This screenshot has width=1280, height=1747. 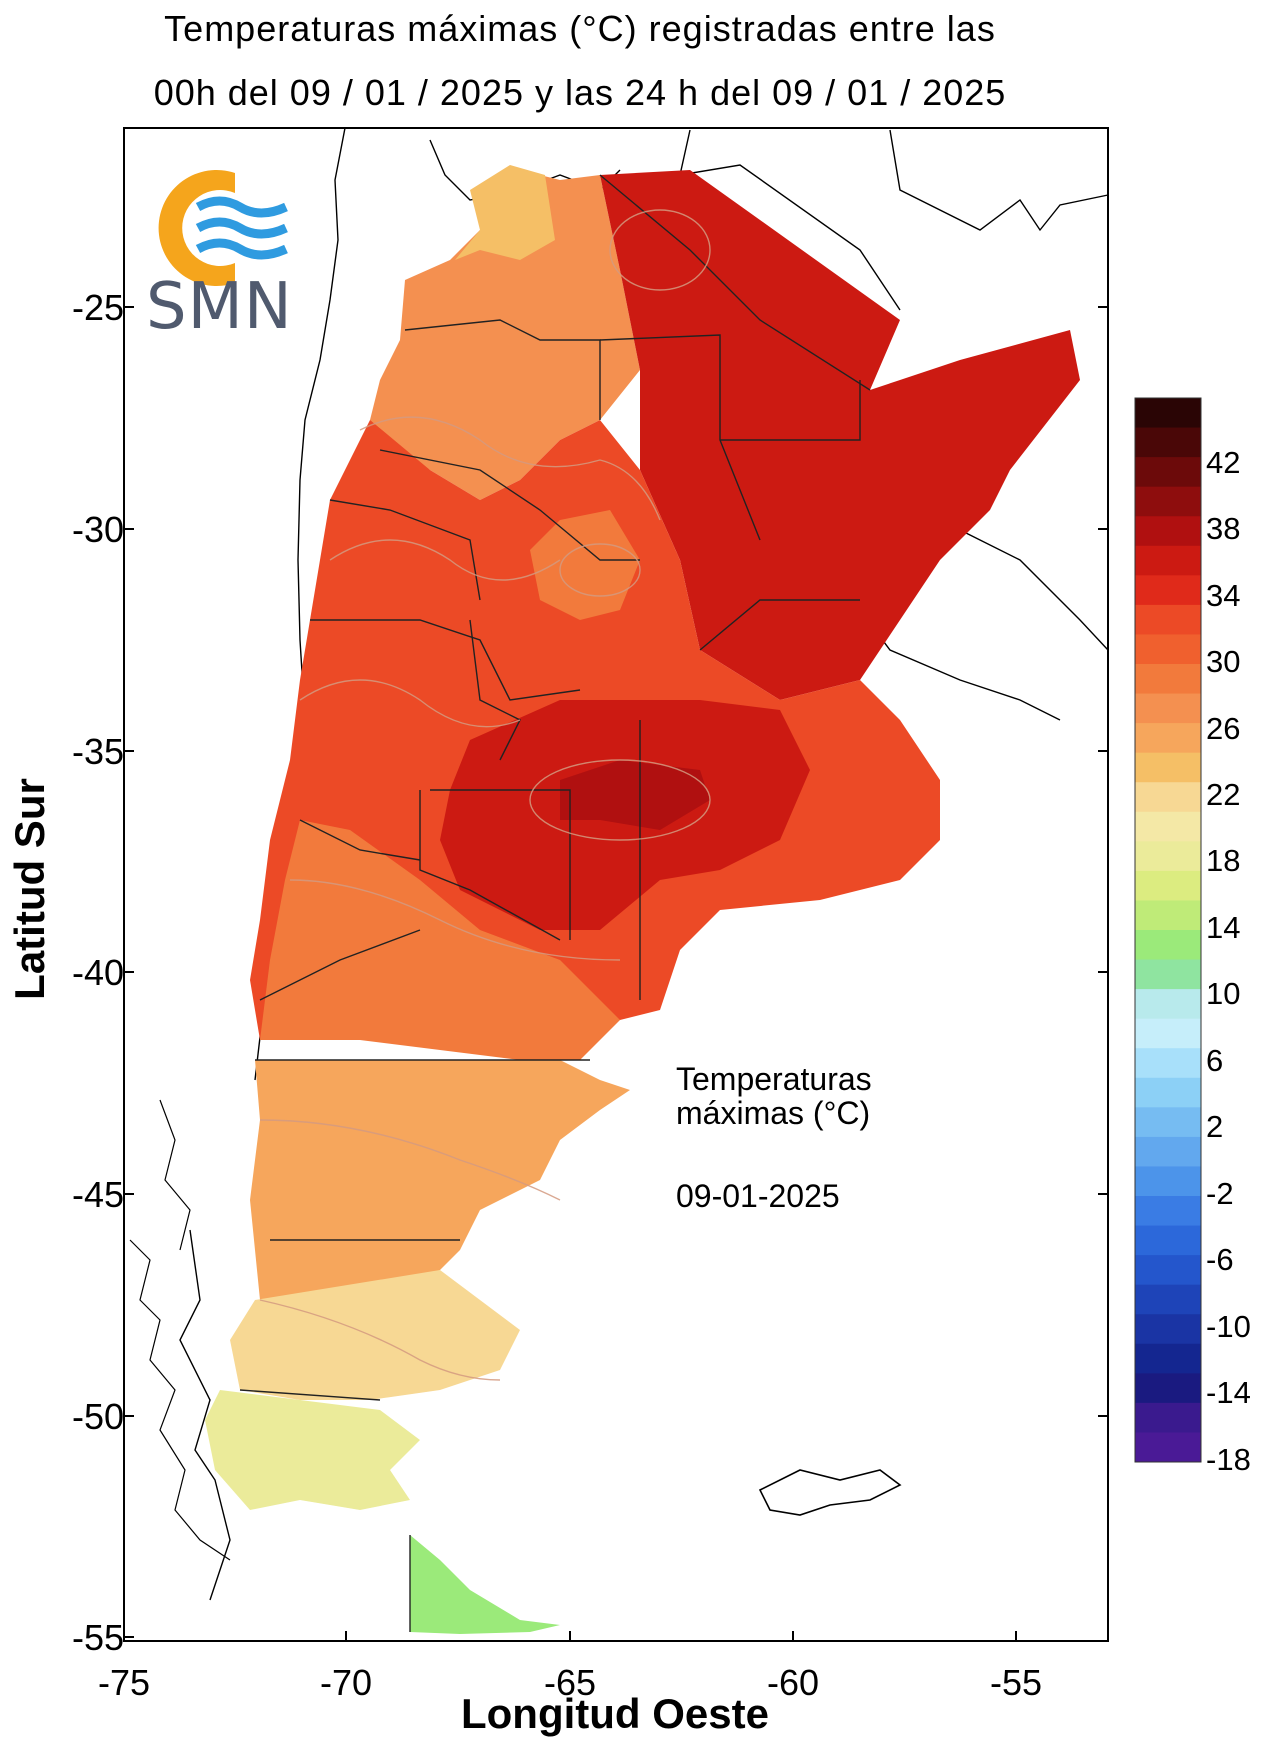 What do you see at coordinates (1220, 1193) in the screenshot?
I see `legend-label: -2` at bounding box center [1220, 1193].